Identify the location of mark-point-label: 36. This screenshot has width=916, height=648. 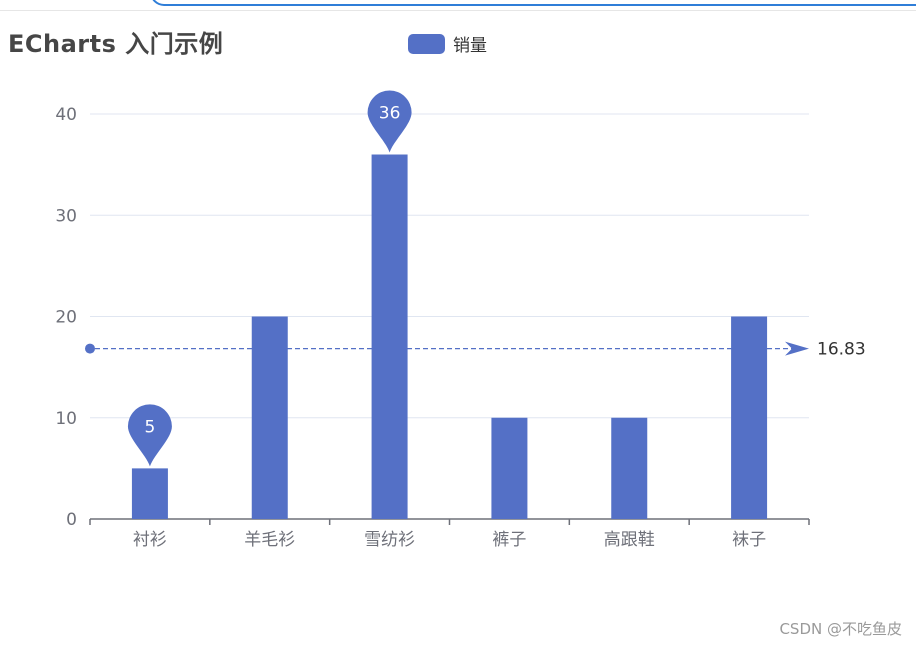
(390, 114).